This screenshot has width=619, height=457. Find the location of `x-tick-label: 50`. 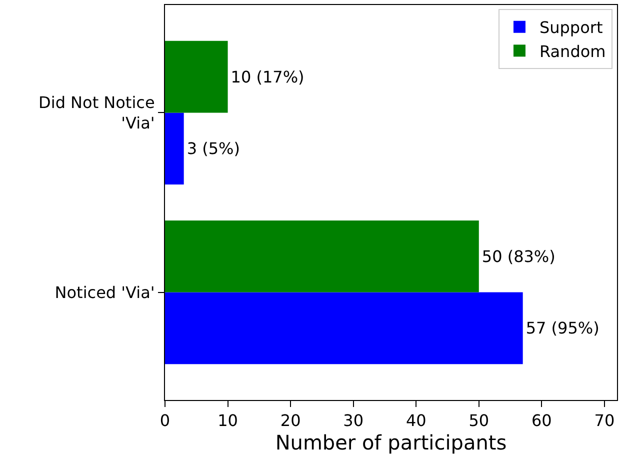

x-tick-label: 50 is located at coordinates (479, 420).